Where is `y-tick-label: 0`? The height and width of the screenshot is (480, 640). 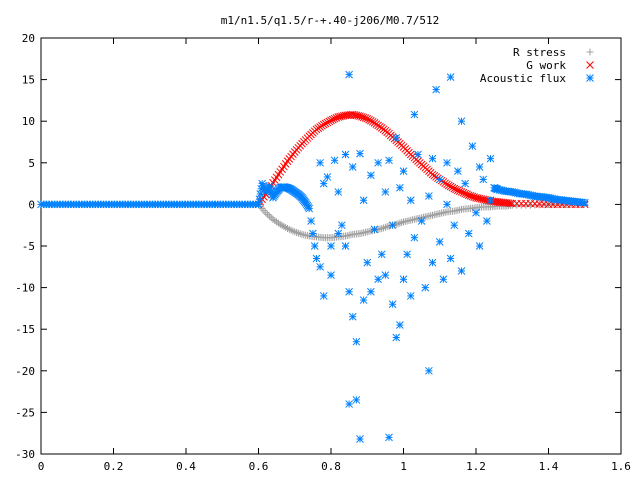
y-tick-label: 0 is located at coordinates (31, 204).